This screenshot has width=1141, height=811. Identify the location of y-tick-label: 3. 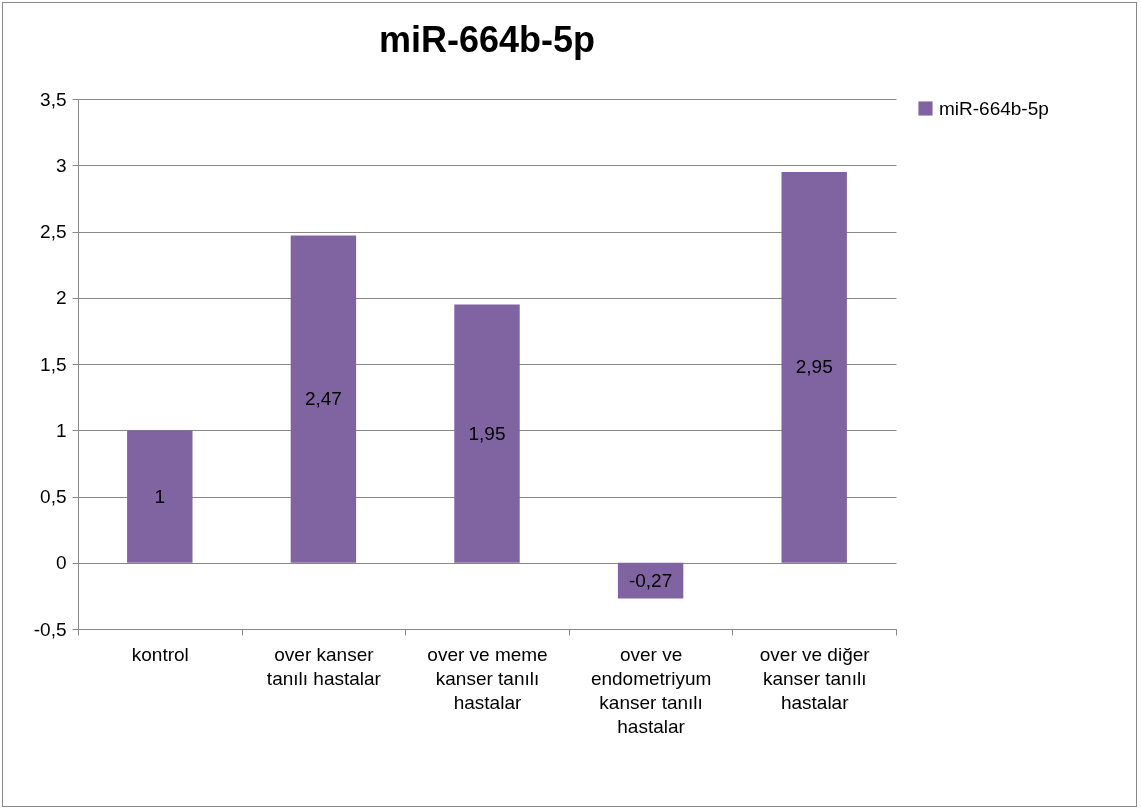
(61, 165).